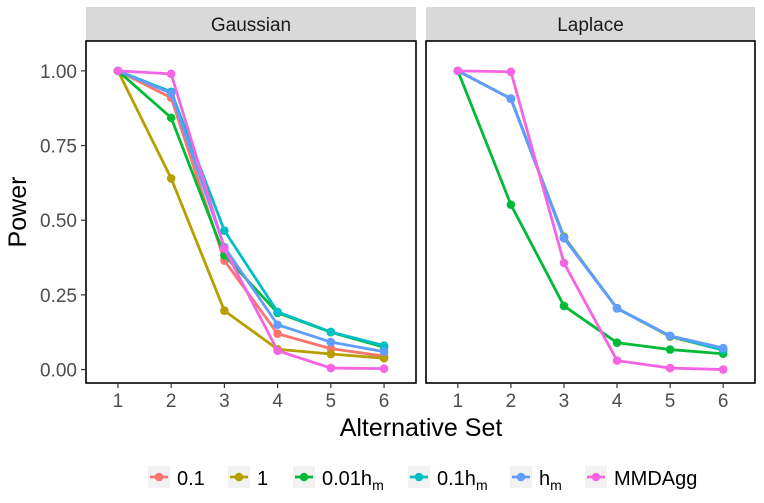 This screenshot has width=764, height=503. I want to click on y-axis: 0.00 0.25 0.50 0.75 1.00, so click(63, 222).